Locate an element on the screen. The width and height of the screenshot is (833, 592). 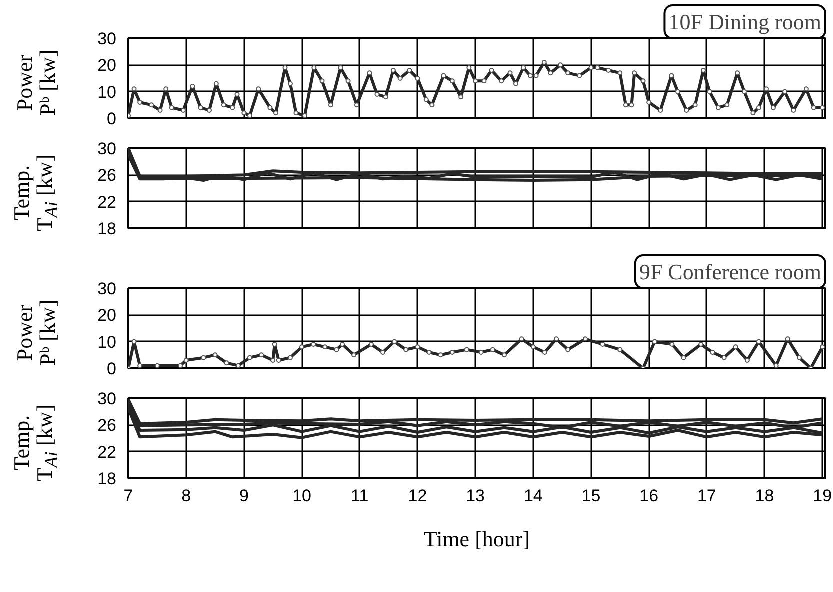
x-tick-label: 8 is located at coordinates (187, 496).